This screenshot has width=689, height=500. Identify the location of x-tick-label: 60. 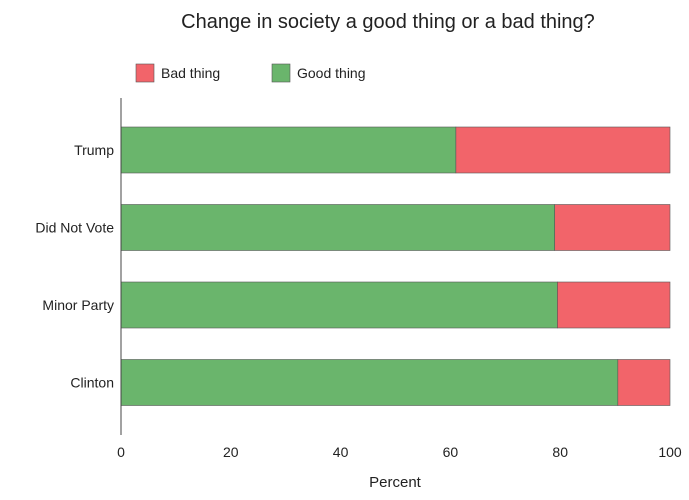
(451, 452).